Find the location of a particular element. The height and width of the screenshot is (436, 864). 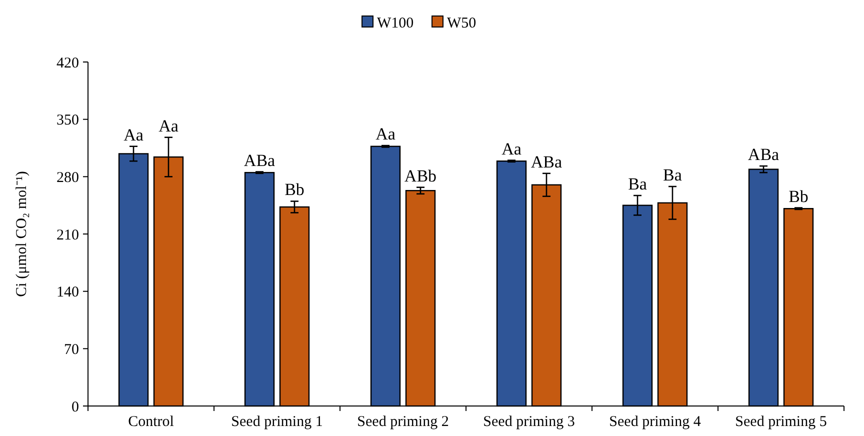

y-tick-label: 350 is located at coordinates (67, 120).